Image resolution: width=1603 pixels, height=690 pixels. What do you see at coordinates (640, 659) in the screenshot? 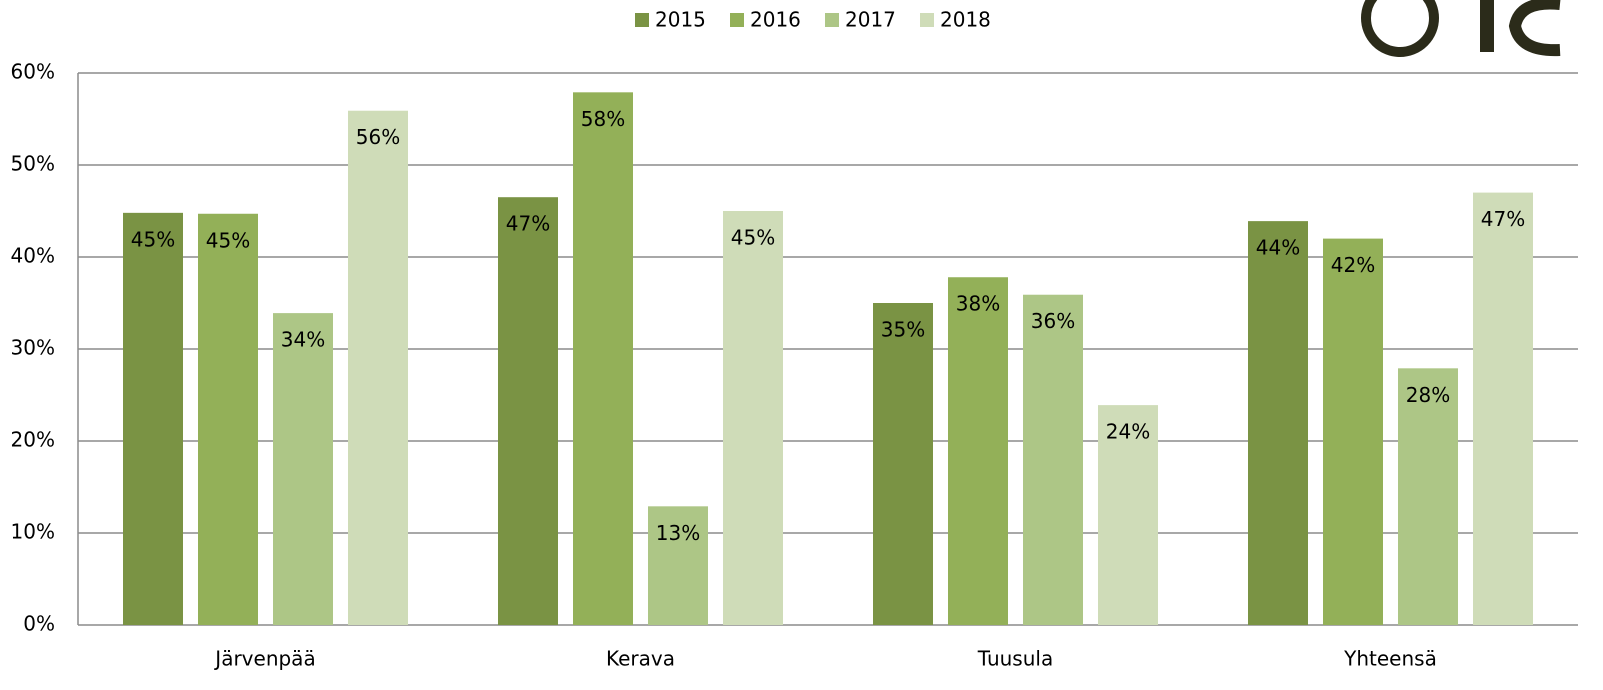
I see `x-tick-label: Kerava` at bounding box center [640, 659].